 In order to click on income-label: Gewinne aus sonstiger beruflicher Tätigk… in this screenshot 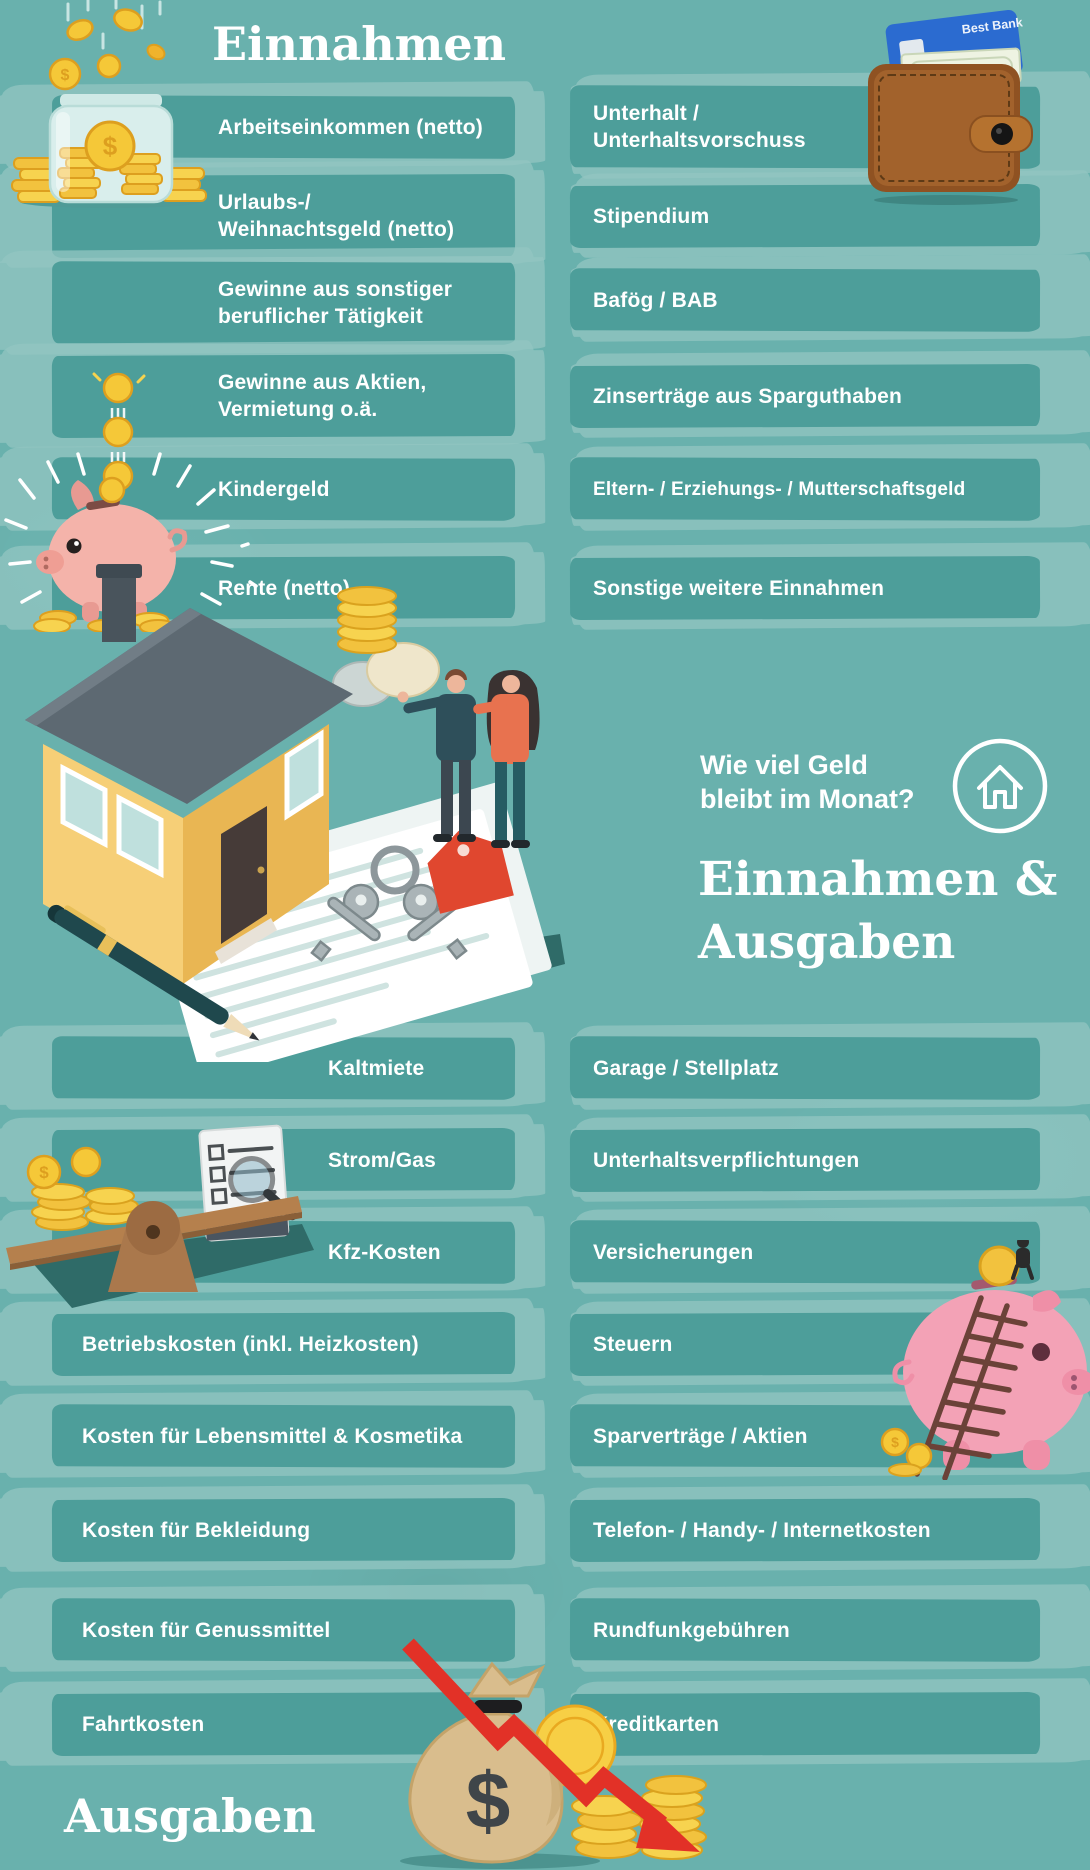, I will do `click(335, 303)`.